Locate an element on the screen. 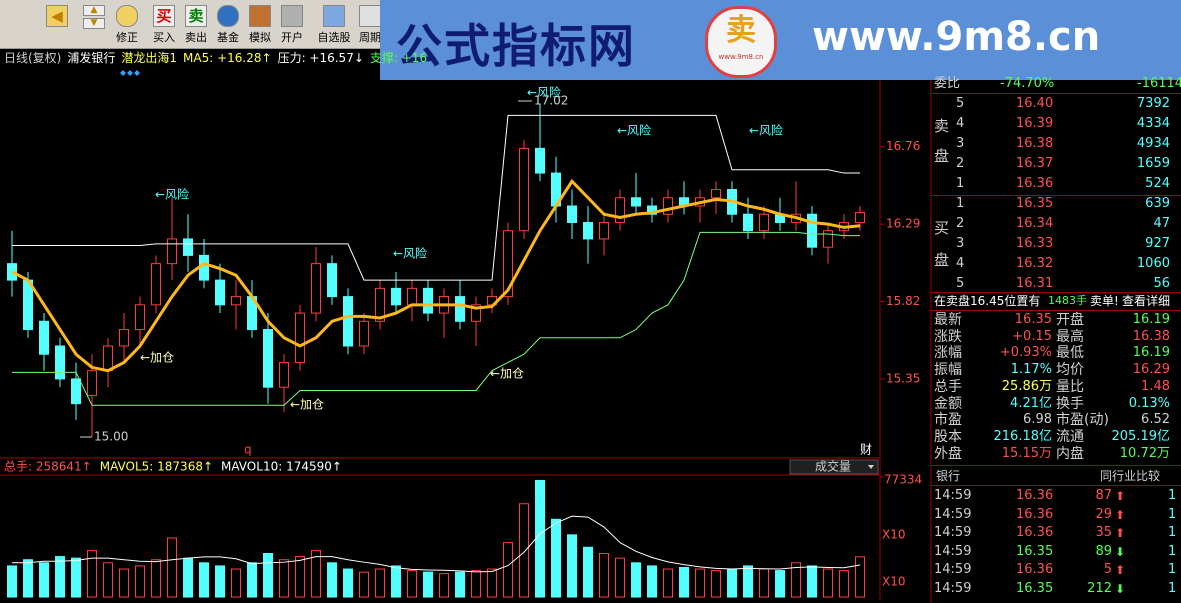 The image size is (1181, 603). toolbar-button: 周期 is located at coordinates (370, 24).